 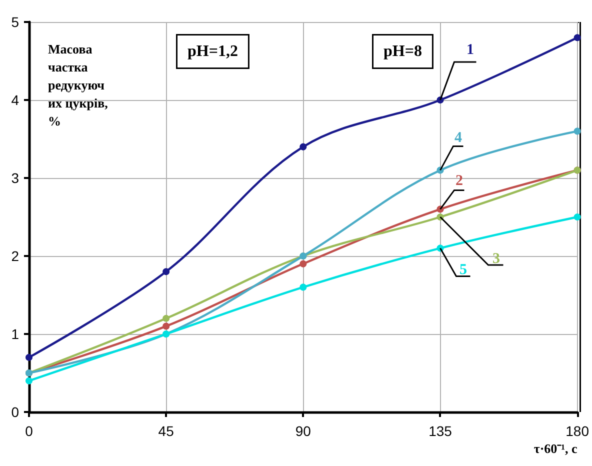 What do you see at coordinates (440, 431) in the screenshot?
I see `x-tick-label: 135` at bounding box center [440, 431].